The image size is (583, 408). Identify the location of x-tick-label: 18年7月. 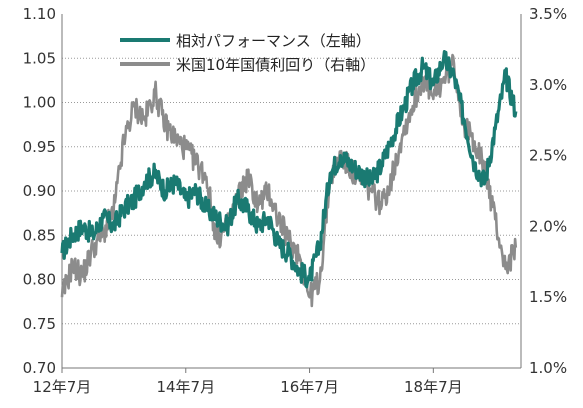
(433, 387).